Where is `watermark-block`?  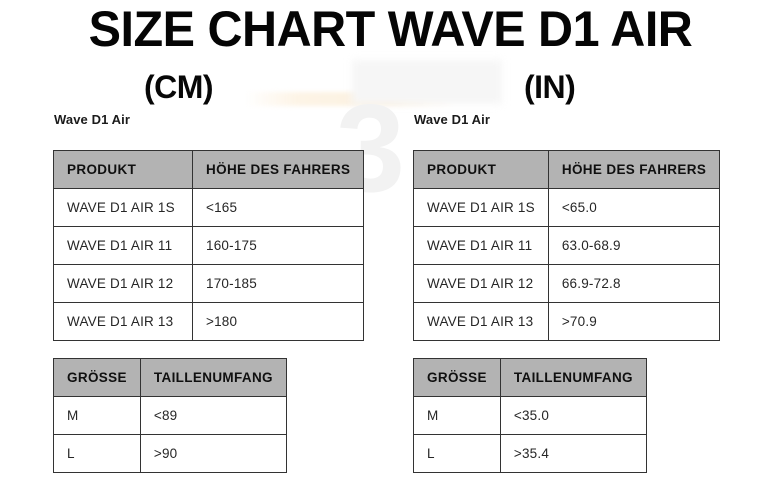 watermark-block is located at coordinates (427, 82).